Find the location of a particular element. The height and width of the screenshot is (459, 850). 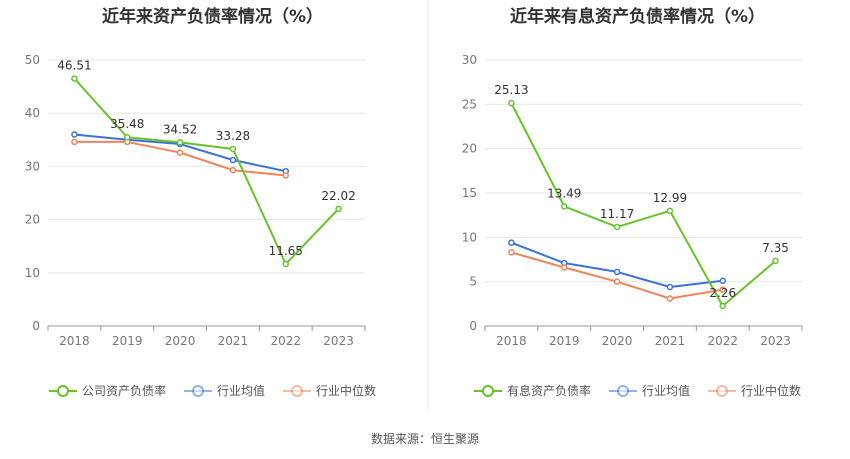

divider is located at coordinates (427, 205).